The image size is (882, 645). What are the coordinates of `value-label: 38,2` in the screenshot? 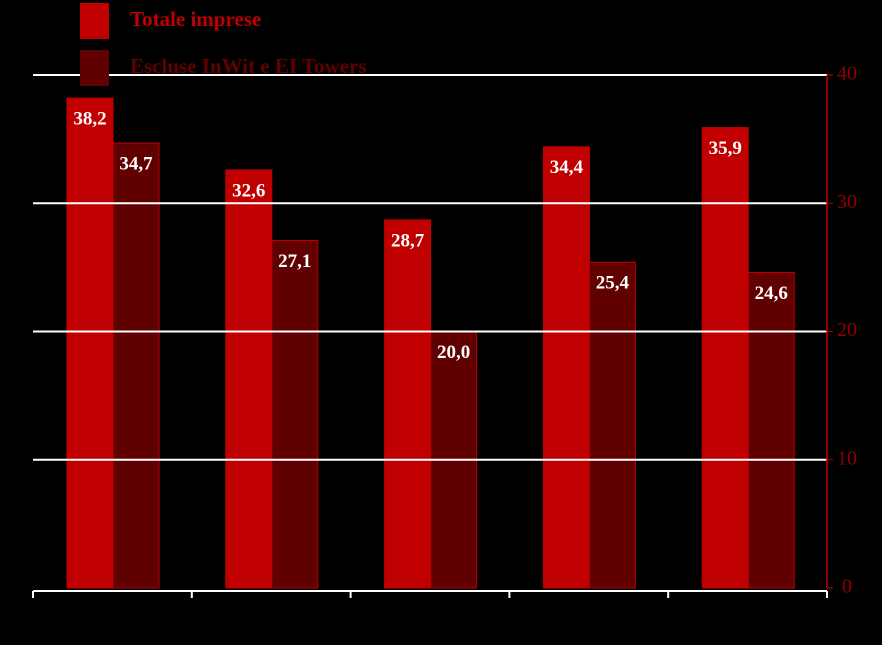 It's located at (89, 118).